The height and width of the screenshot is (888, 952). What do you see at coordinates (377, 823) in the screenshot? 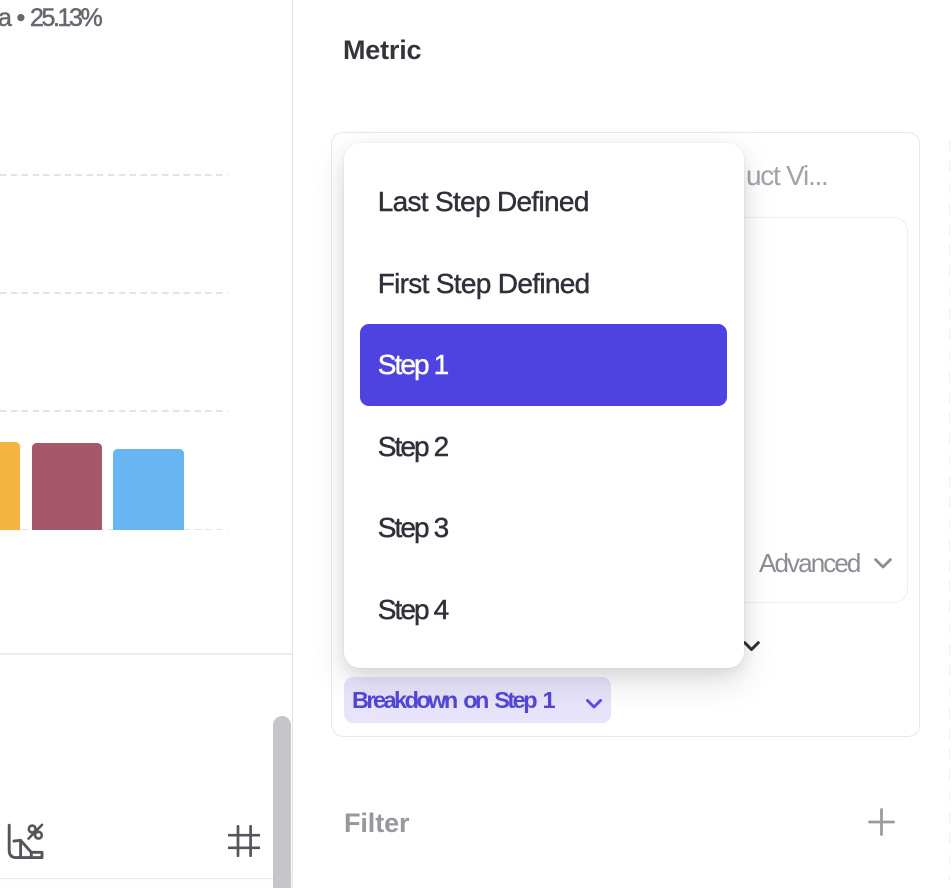
I see `filter-section-heading: Filter` at bounding box center [377, 823].